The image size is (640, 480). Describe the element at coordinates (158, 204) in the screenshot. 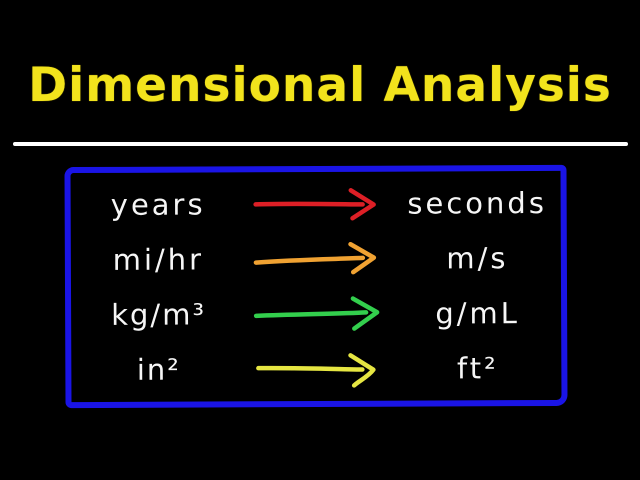

I see `unit-from: years` at that location.